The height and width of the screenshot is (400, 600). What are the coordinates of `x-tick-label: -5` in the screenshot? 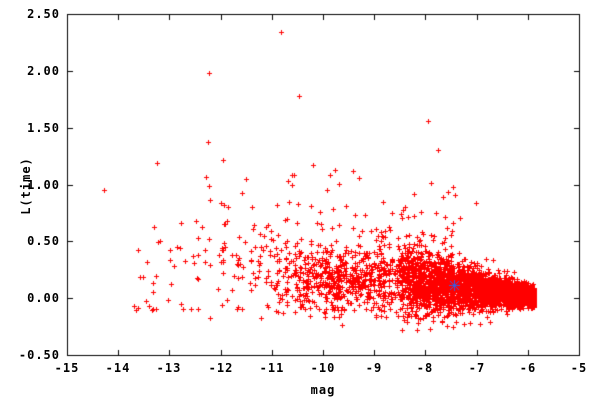 It's located at (579, 368).